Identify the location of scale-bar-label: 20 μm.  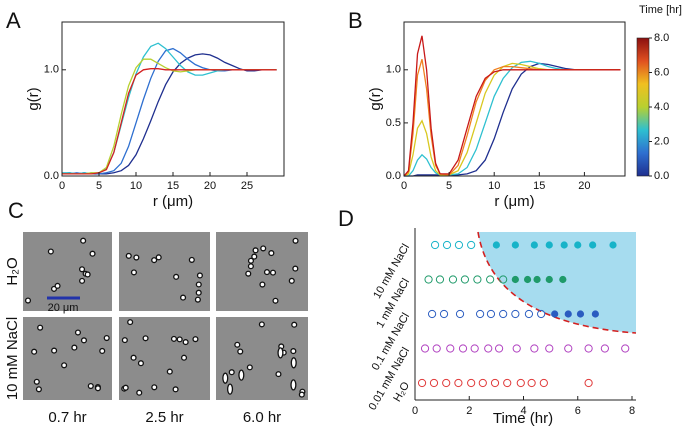
(63, 308).